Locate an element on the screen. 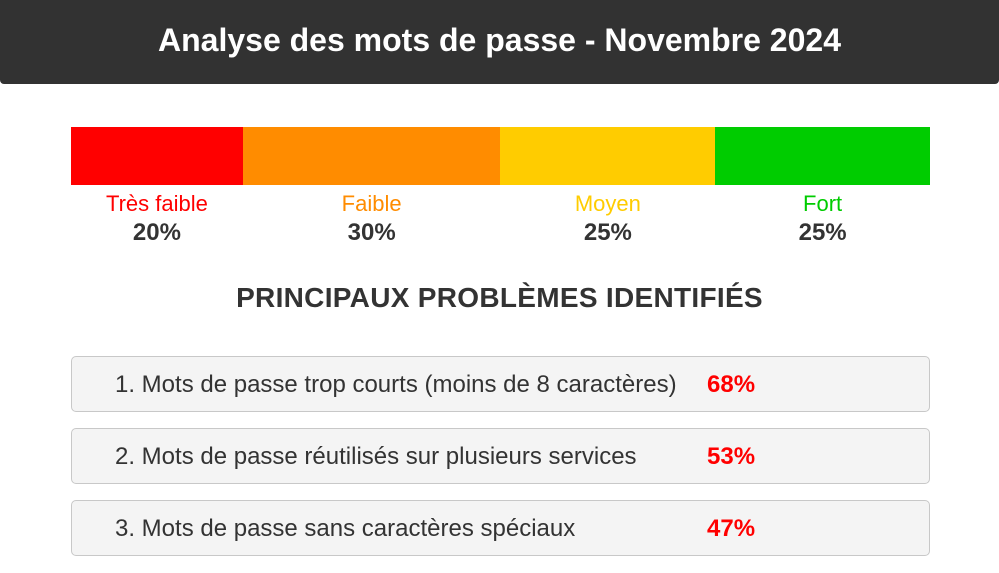 The height and width of the screenshot is (573, 999). problem-percent: 47% is located at coordinates (731, 528).